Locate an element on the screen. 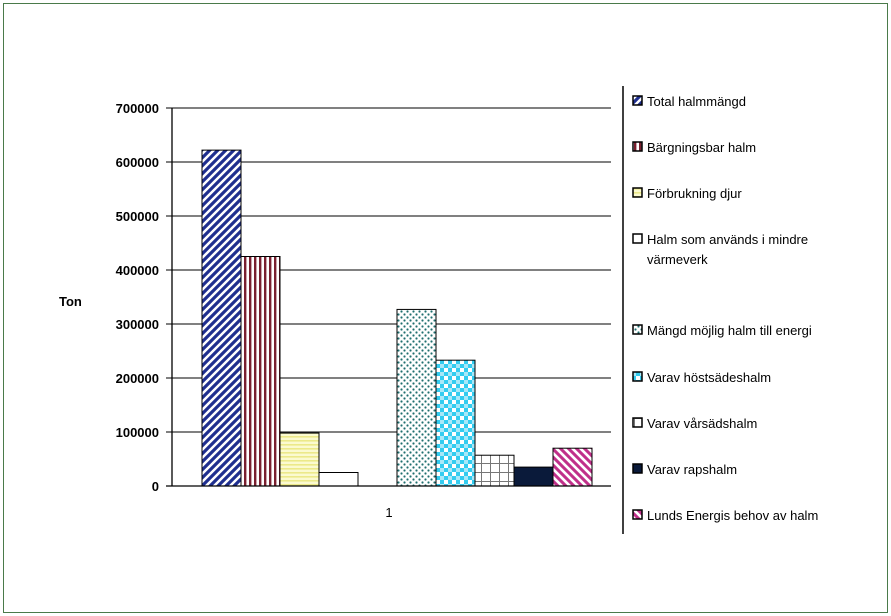  legend-label: Lunds Energis behov av halm is located at coordinates (732, 515).